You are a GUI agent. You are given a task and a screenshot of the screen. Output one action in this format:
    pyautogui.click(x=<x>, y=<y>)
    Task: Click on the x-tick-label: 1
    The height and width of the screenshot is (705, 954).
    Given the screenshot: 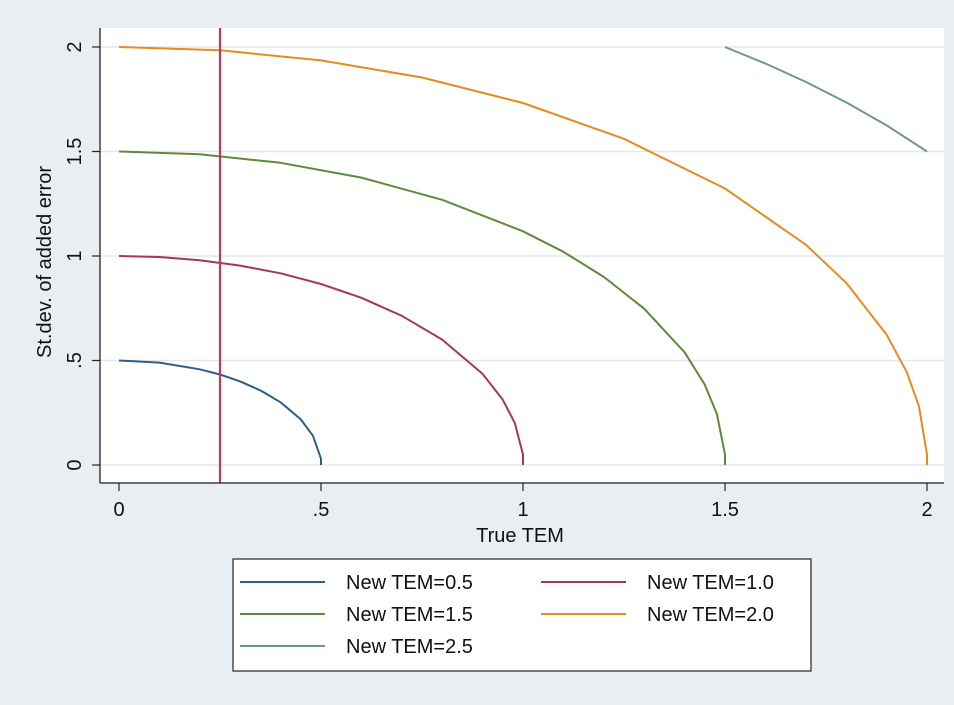 What is the action you would take?
    pyautogui.click(x=522, y=510)
    